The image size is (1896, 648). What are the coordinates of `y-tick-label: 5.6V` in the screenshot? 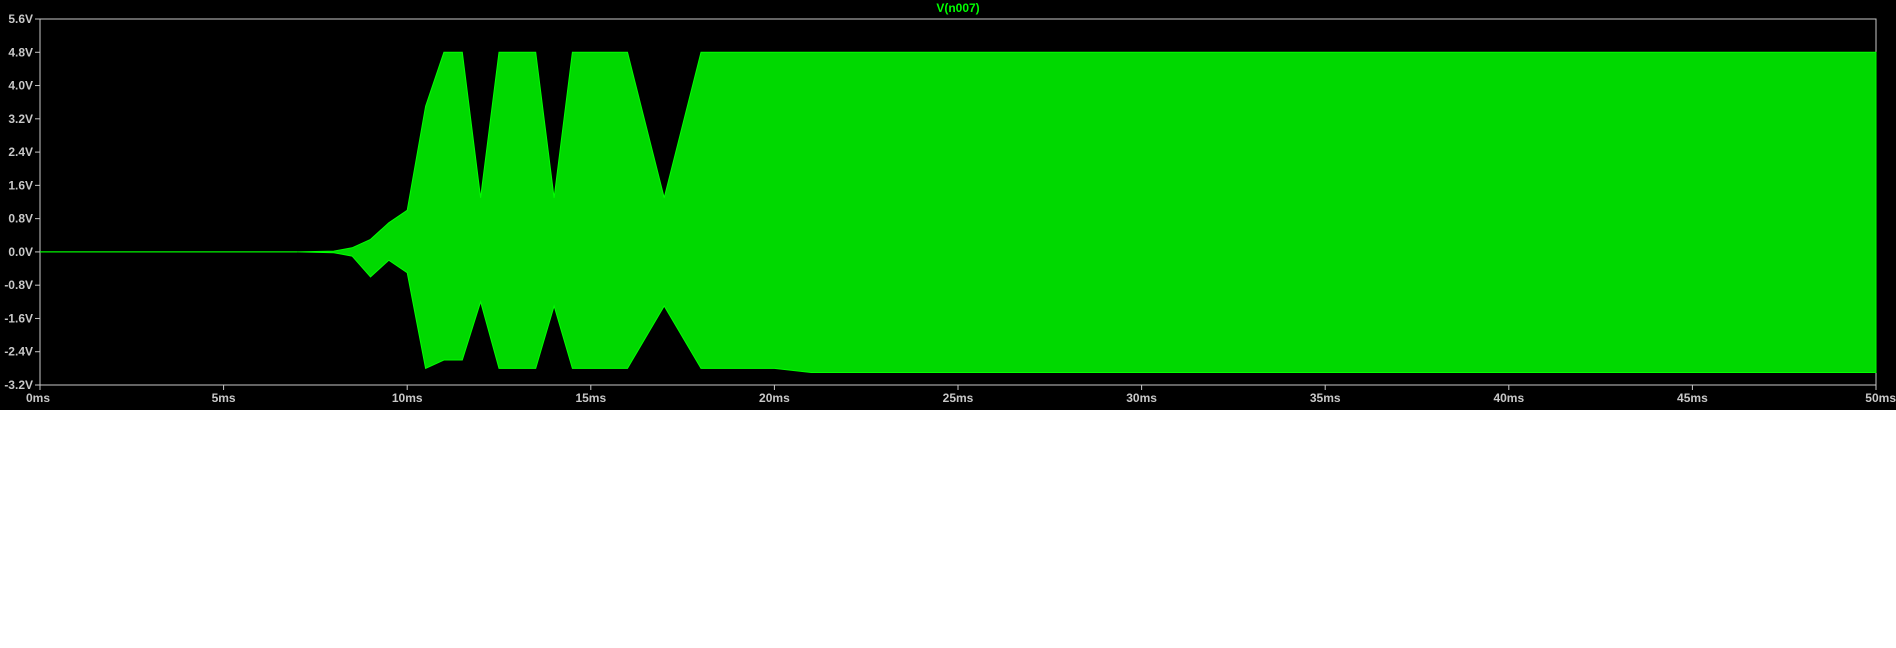 It's located at (20, 19).